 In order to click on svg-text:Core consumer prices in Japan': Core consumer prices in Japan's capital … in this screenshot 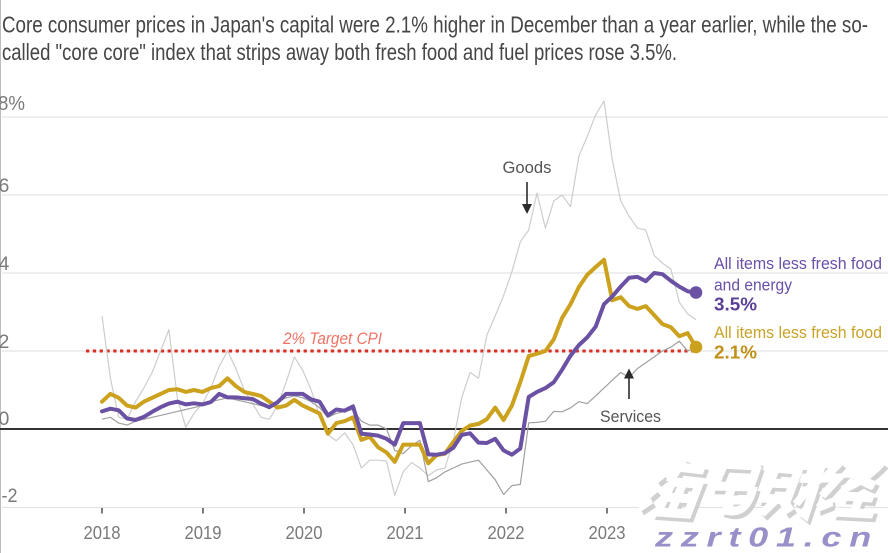, I will do `click(435, 25)`.